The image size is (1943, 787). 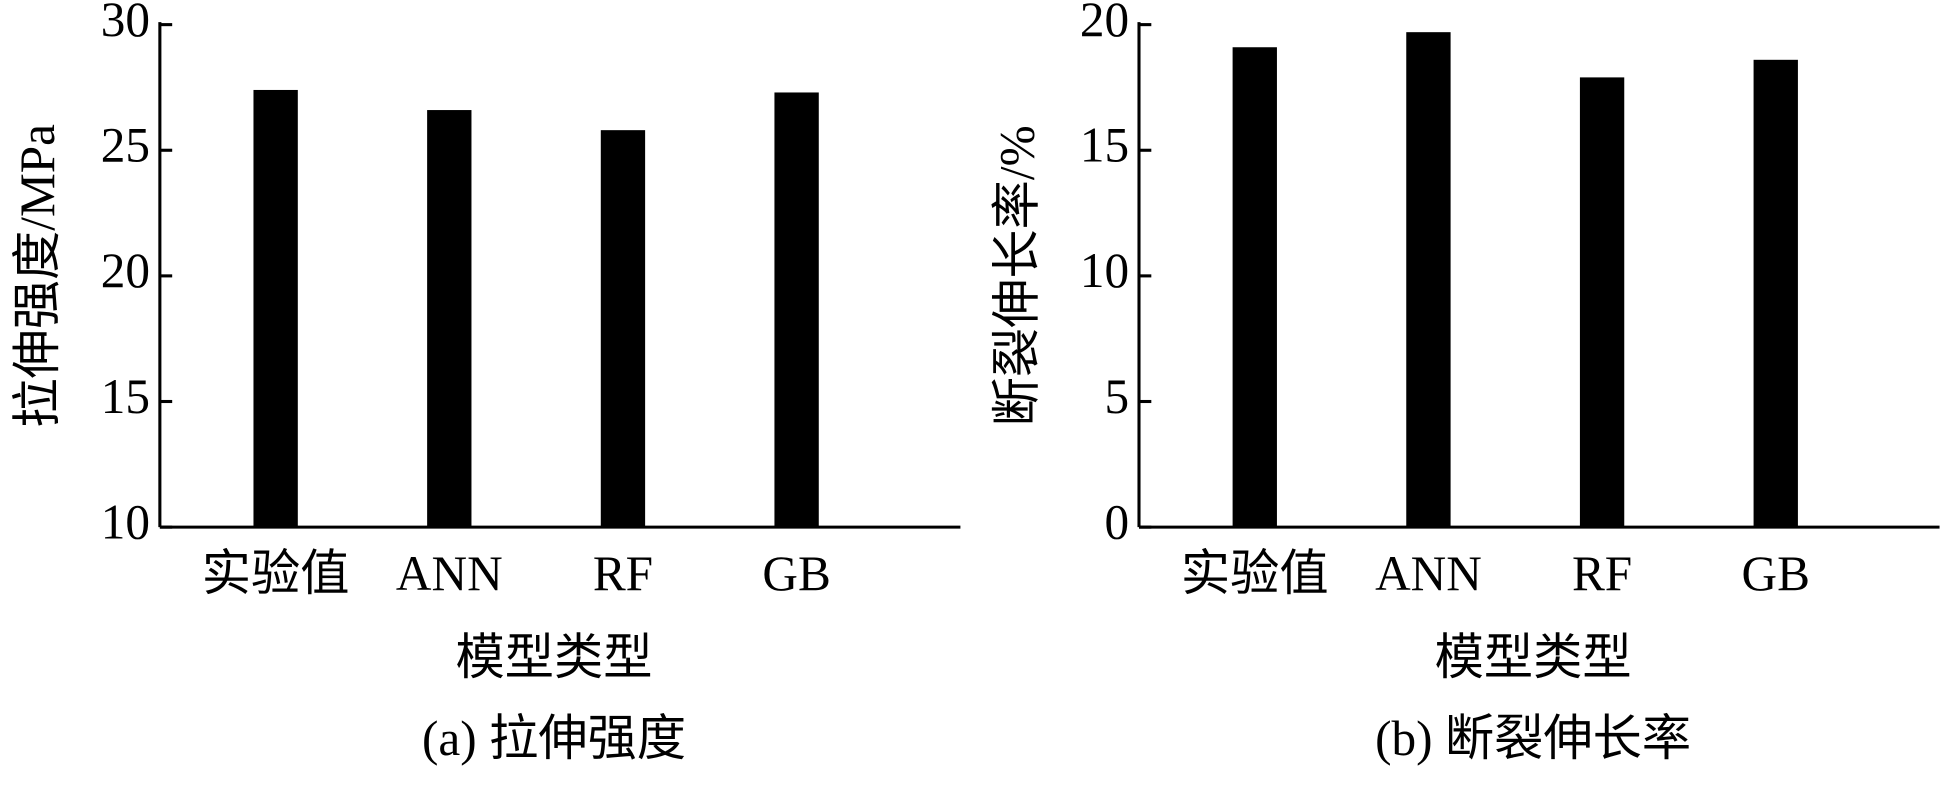 What do you see at coordinates (1117, 396) in the screenshot?
I see `y-tick-label: 5` at bounding box center [1117, 396].